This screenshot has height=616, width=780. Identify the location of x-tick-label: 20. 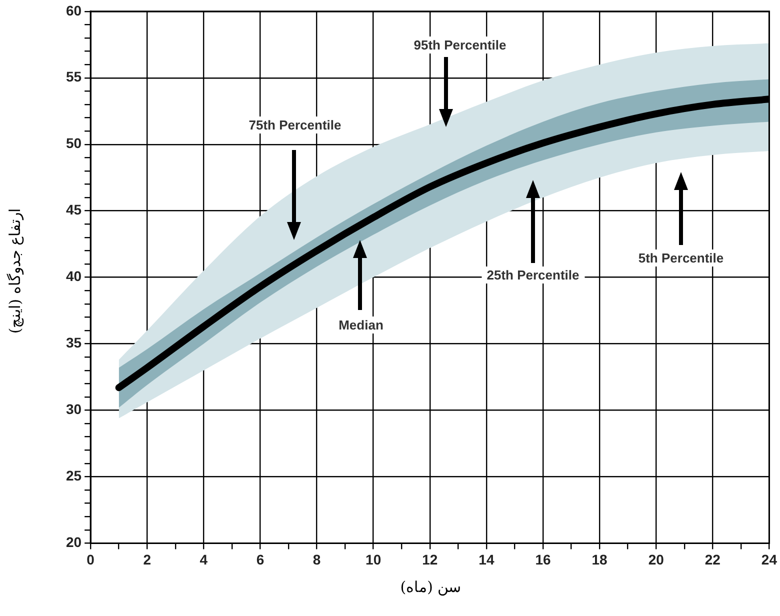
(656, 559).